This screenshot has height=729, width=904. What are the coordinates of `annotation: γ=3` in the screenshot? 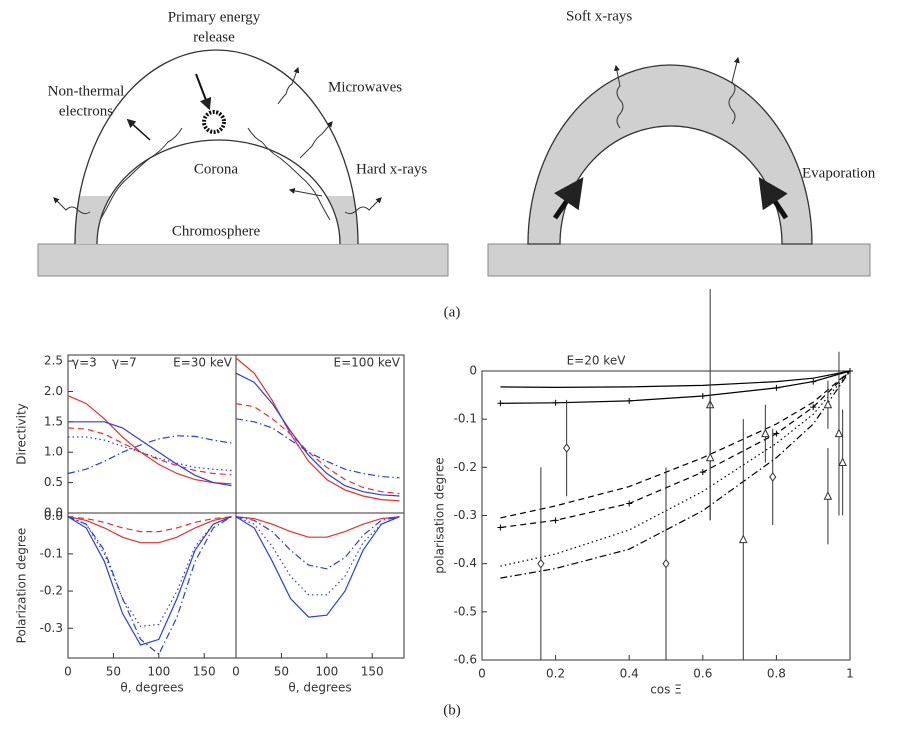 It's located at (84, 363).